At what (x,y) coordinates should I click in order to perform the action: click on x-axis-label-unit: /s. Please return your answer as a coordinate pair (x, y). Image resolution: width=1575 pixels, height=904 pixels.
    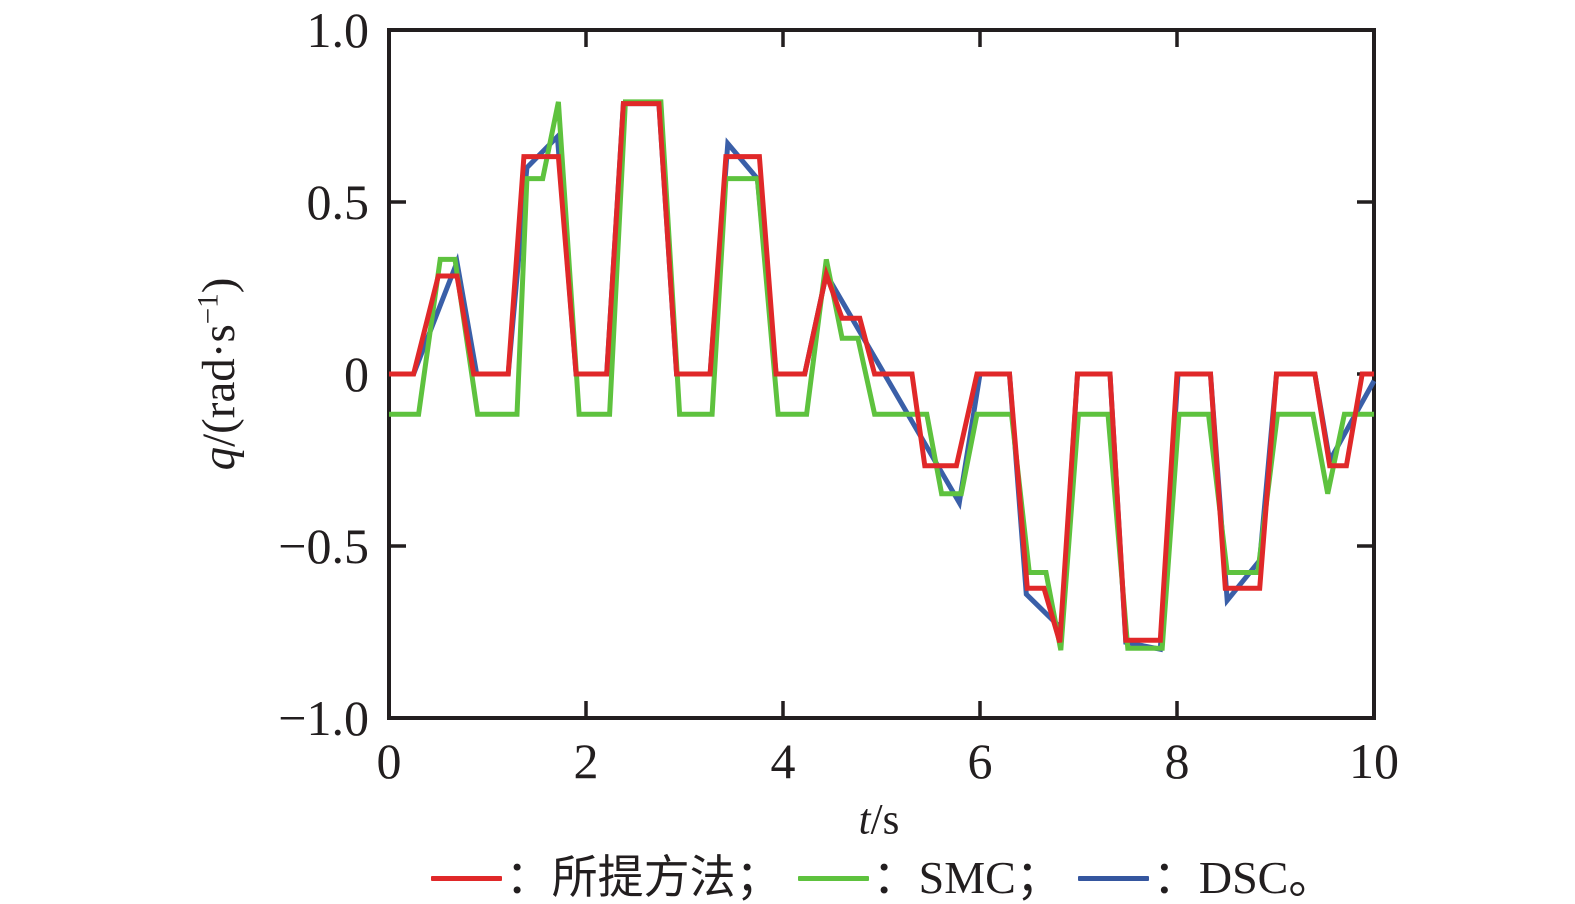
    Looking at the image, I should click on (885, 820).